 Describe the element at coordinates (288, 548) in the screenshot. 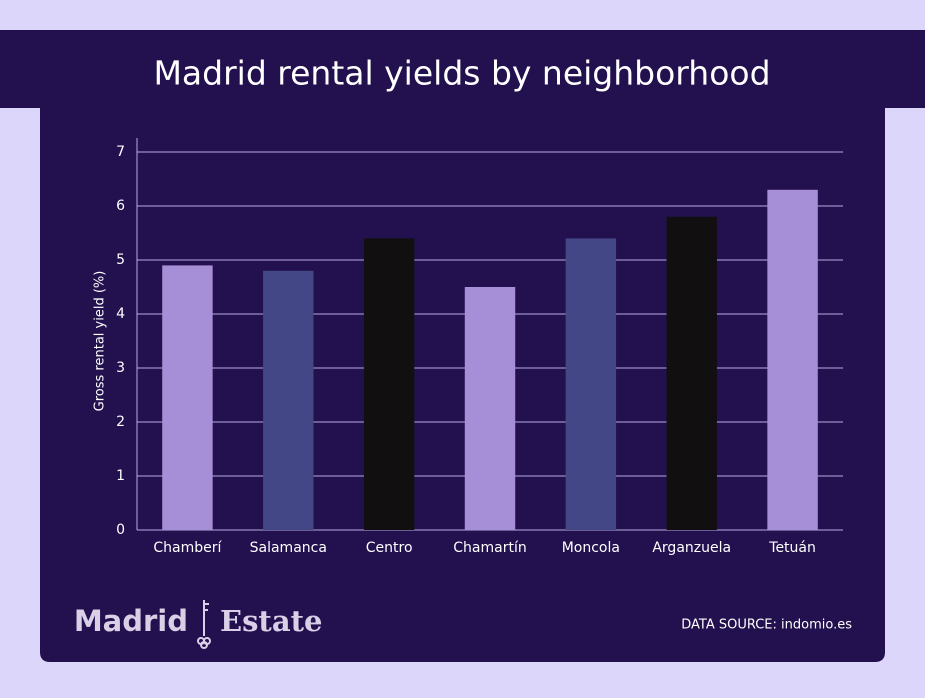

I see `x-tick-label: Salamanca` at that location.